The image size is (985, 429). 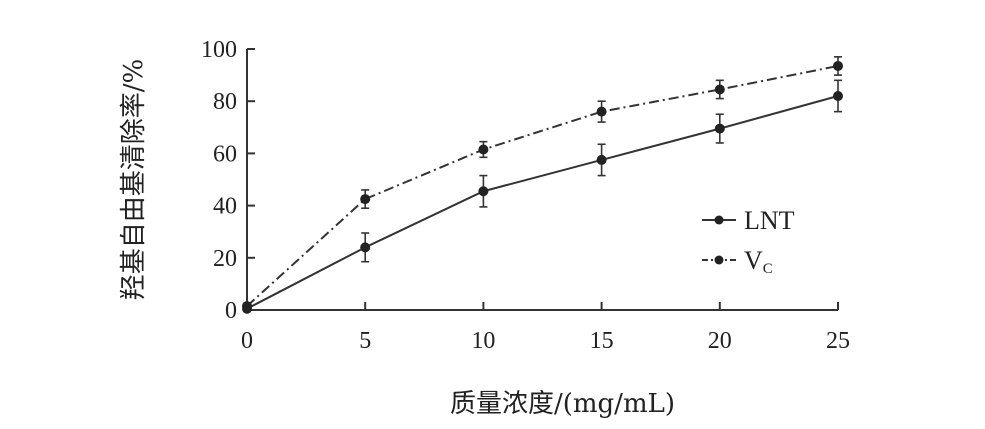 What do you see at coordinates (838, 341) in the screenshot?
I see `x-tick-label: 25` at bounding box center [838, 341].